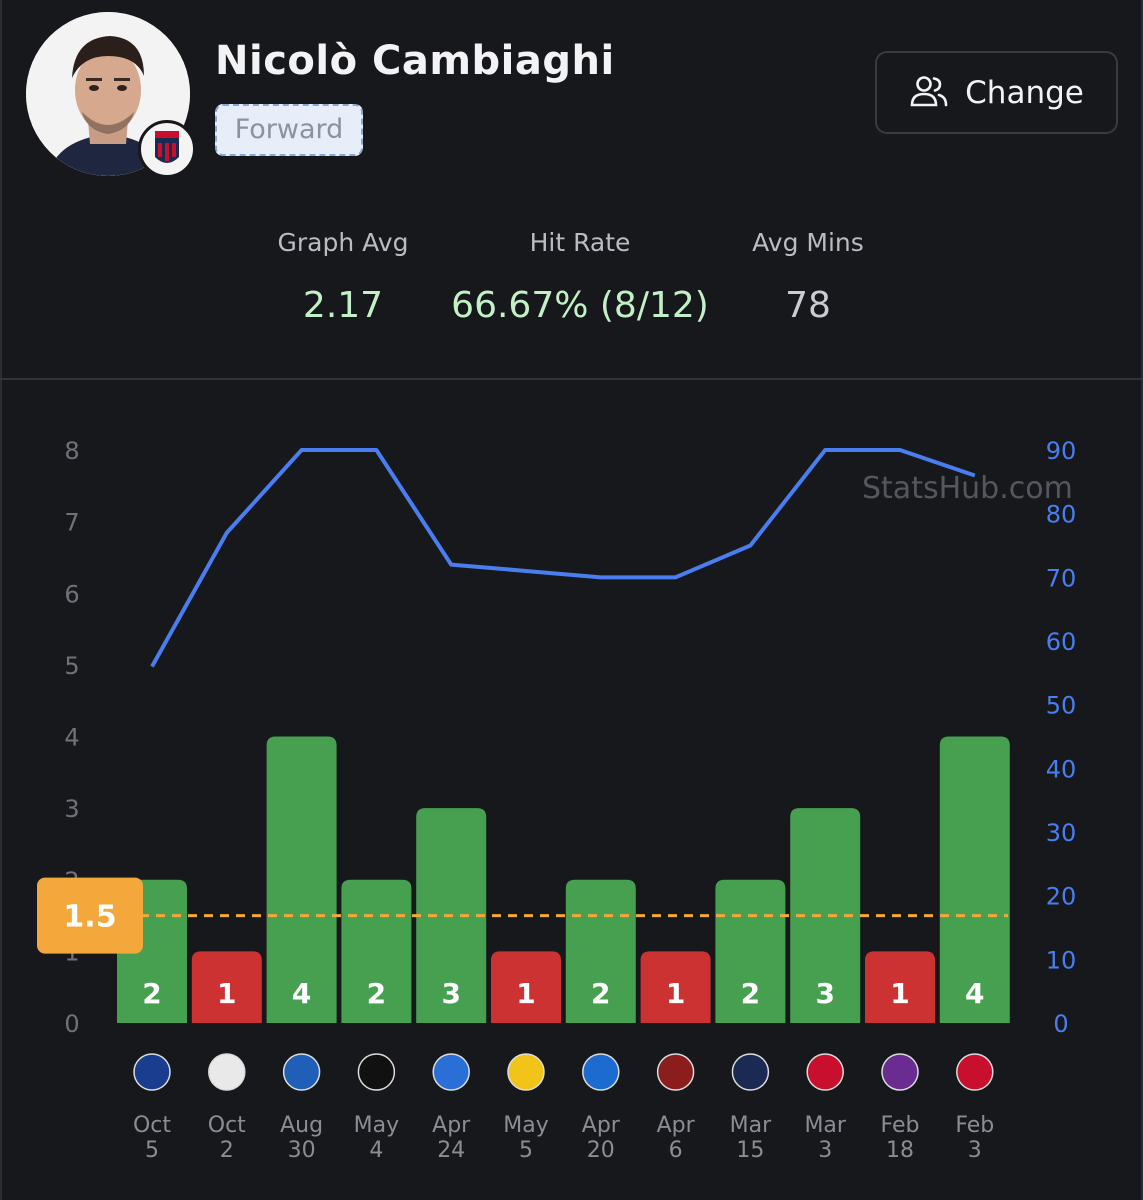 The image size is (1143, 1200). I want to click on left-axis-tick: 3, so click(71, 809).